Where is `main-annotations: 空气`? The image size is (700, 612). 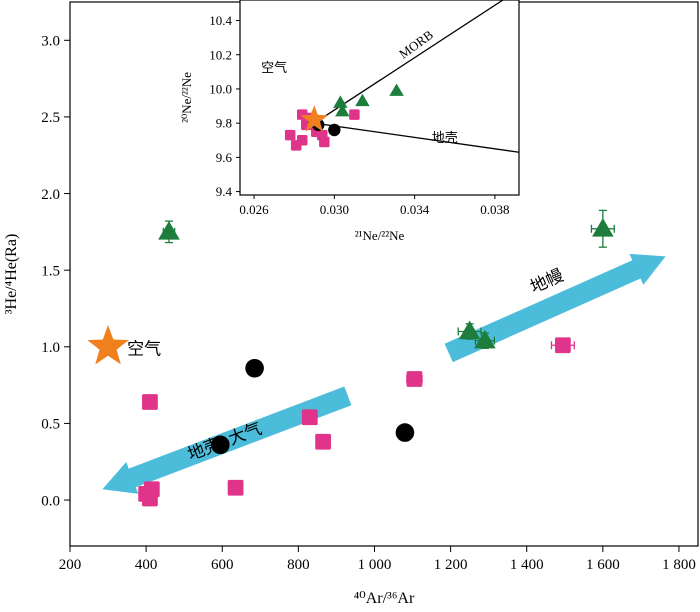 main-annotations: 空气 is located at coordinates (144, 348).